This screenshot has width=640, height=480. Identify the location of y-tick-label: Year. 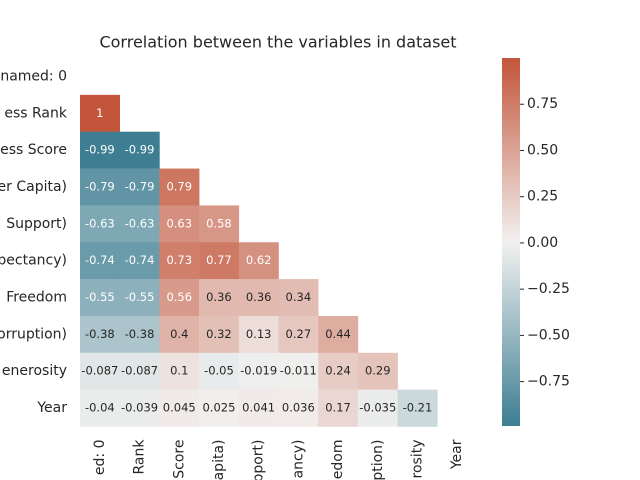
(51, 408).